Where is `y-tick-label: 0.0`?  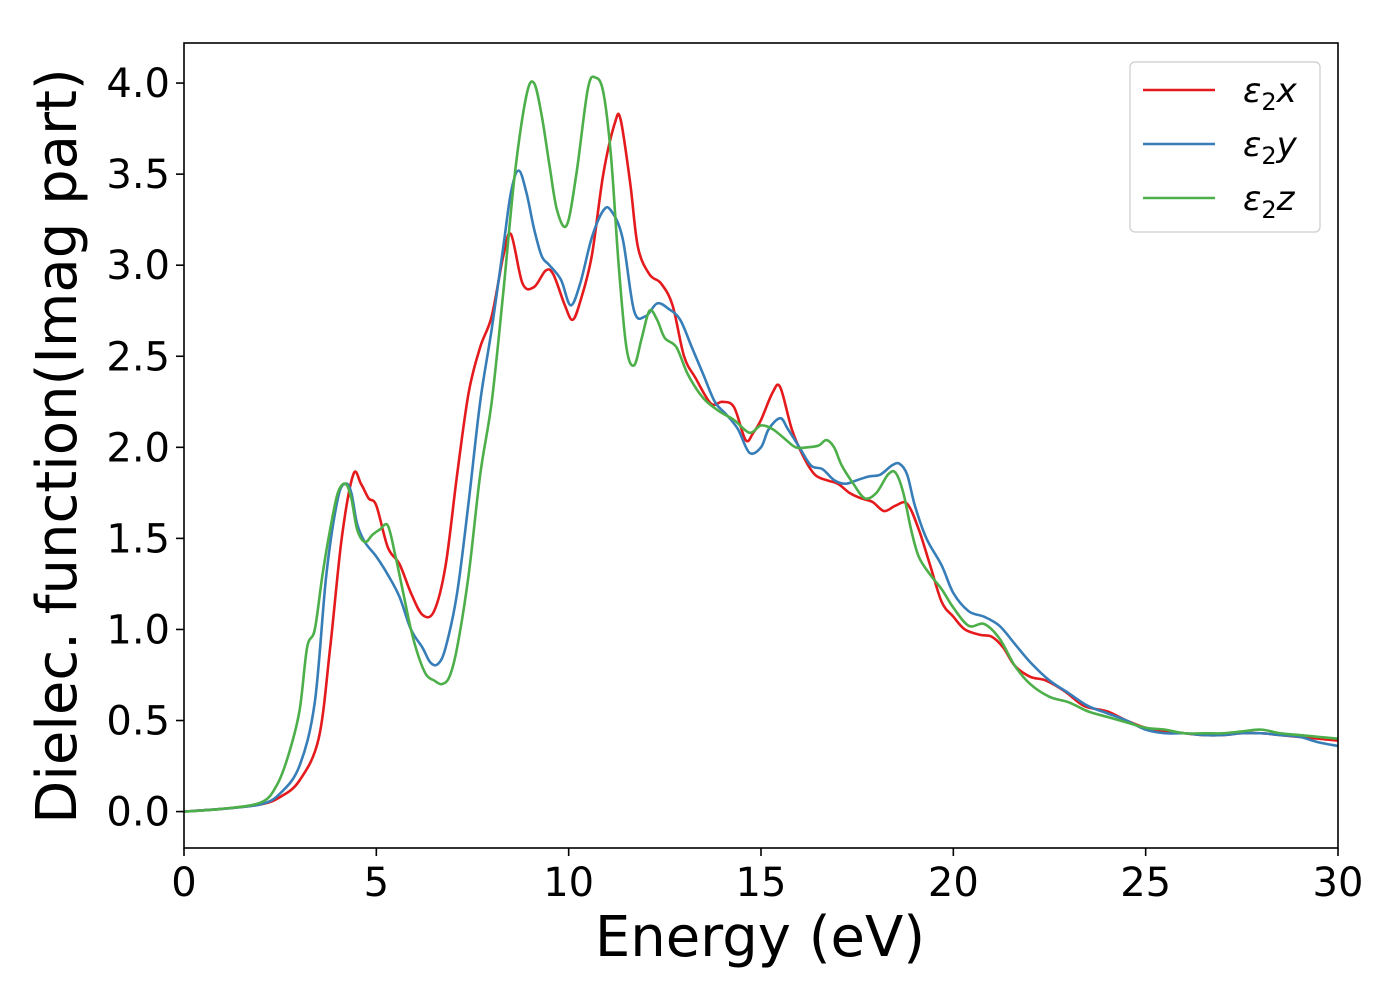 y-tick-label: 0.0 is located at coordinates (138, 813).